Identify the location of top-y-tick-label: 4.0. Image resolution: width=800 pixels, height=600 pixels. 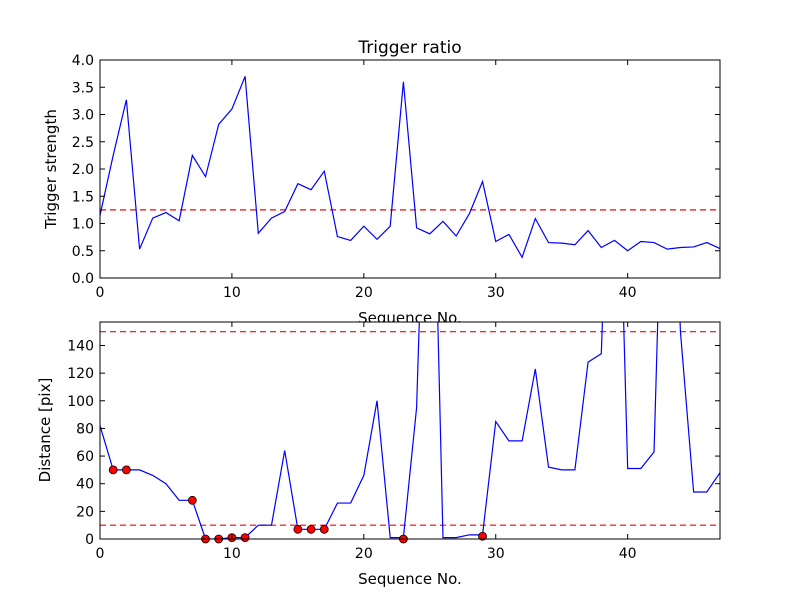
(83, 61).